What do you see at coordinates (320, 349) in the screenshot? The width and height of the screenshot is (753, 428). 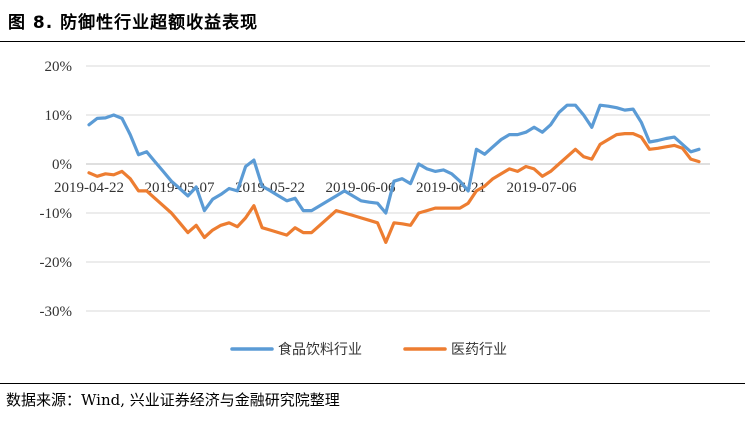 I see `legend-label: 食品饮料行业` at bounding box center [320, 349].